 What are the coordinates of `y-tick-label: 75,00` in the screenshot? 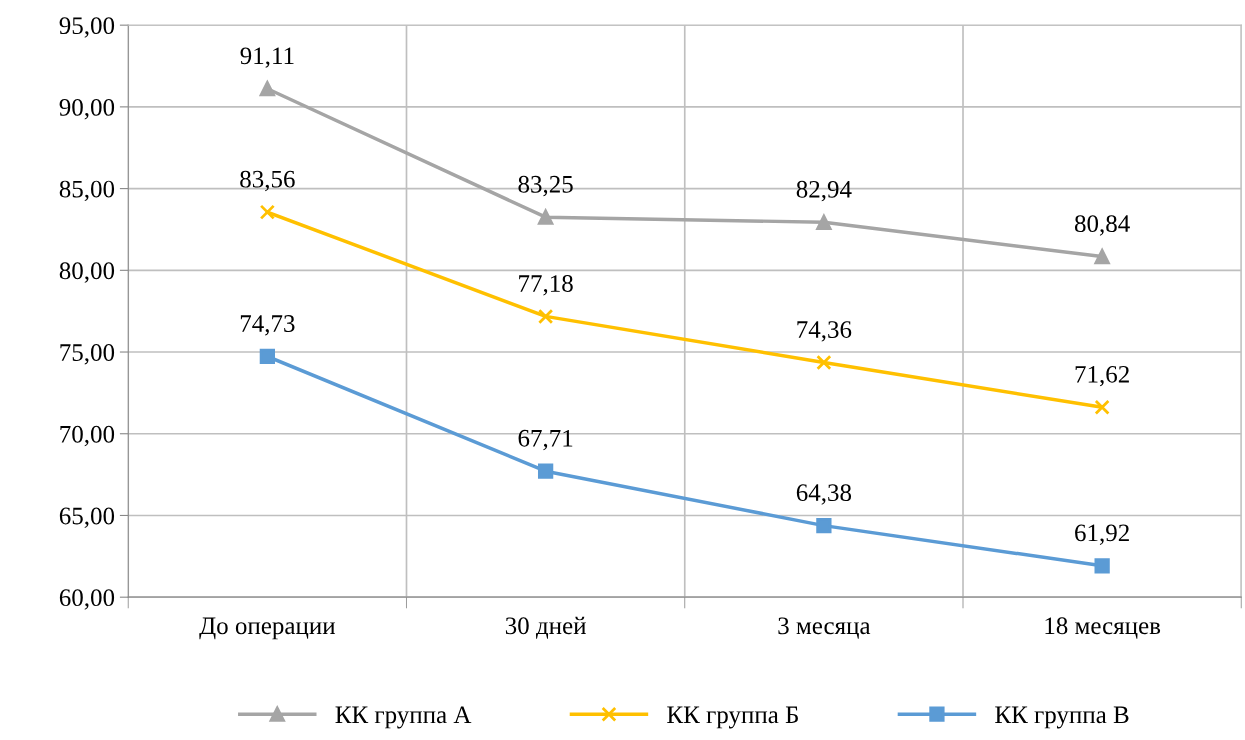 It's located at (87, 354).